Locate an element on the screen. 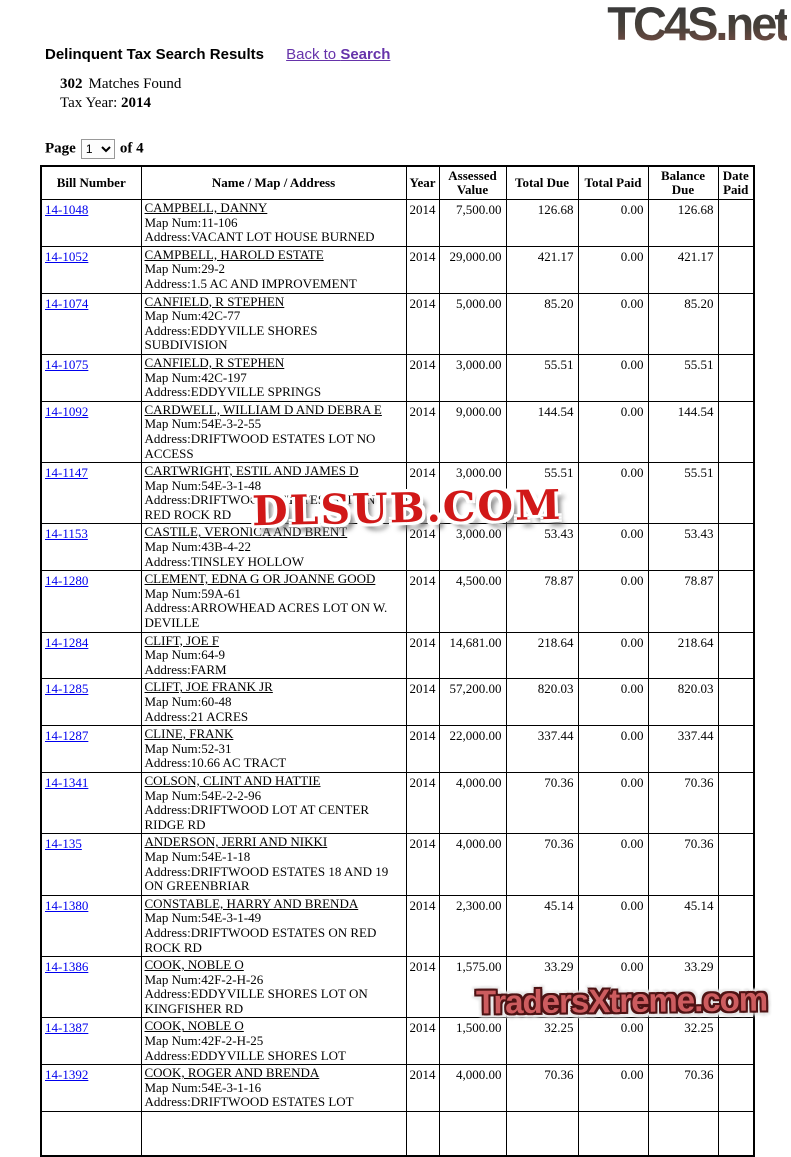 Image resolution: width=791 pixels, height=1157 pixels. back-link-bold: Search is located at coordinates (365, 54).